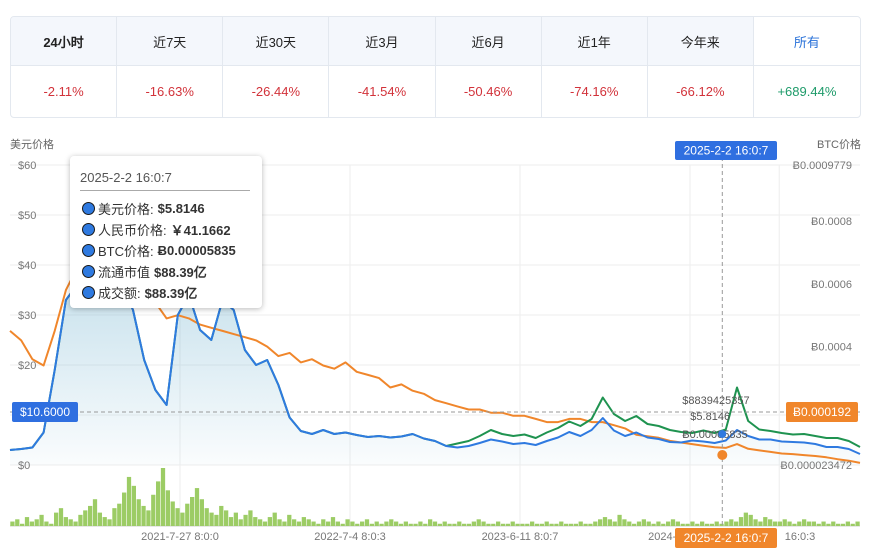 This screenshot has height=556, width=871. What do you see at coordinates (180, 272) in the screenshot?
I see `tooltip-row-value: $88.39亿` at bounding box center [180, 272].